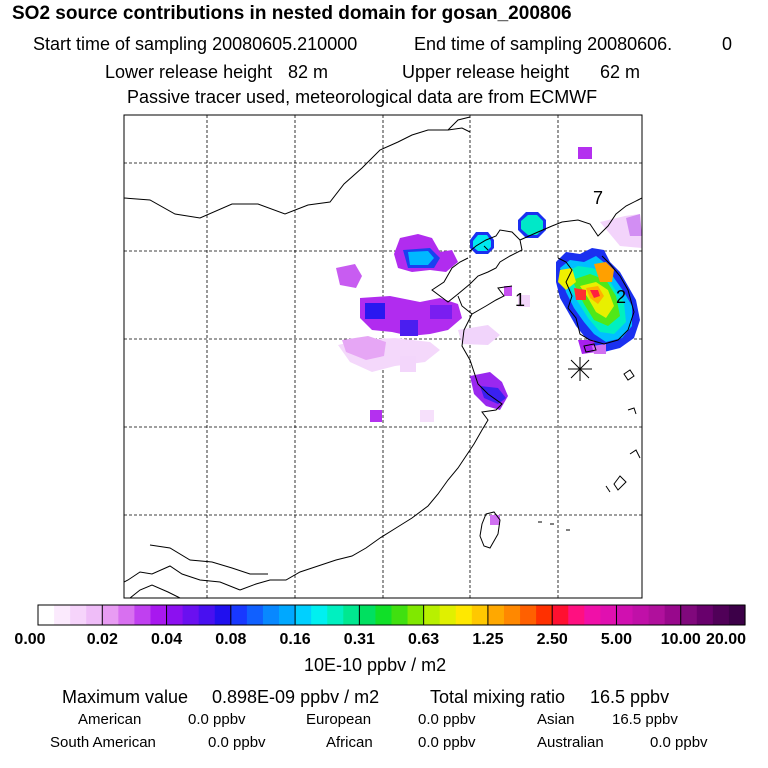 The image size is (768, 768). I want to click on region-american-value: 0.0 ppbv, so click(217, 719).